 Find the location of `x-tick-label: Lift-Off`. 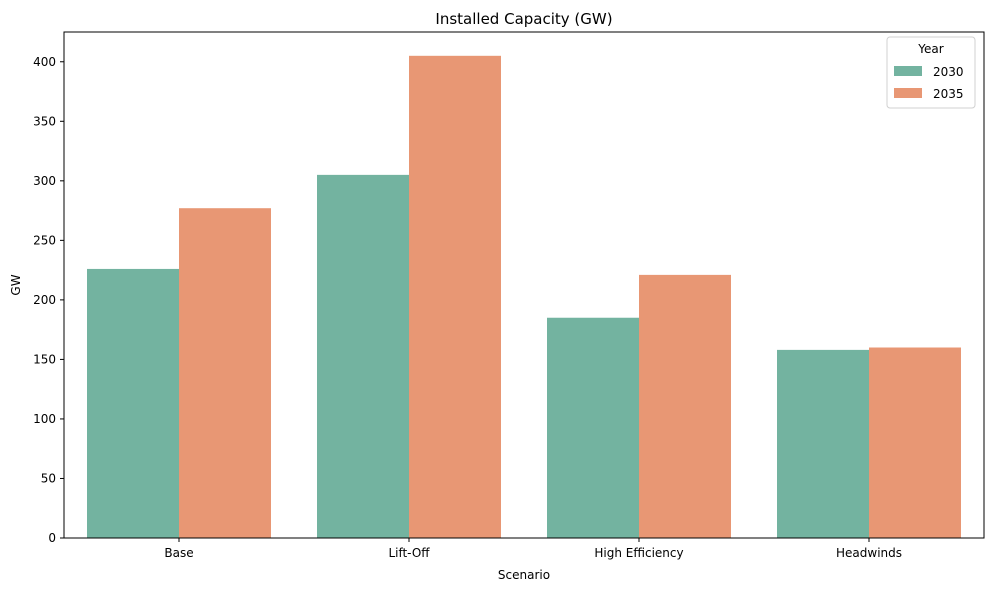

x-tick-label: Lift-Off is located at coordinates (409, 553).